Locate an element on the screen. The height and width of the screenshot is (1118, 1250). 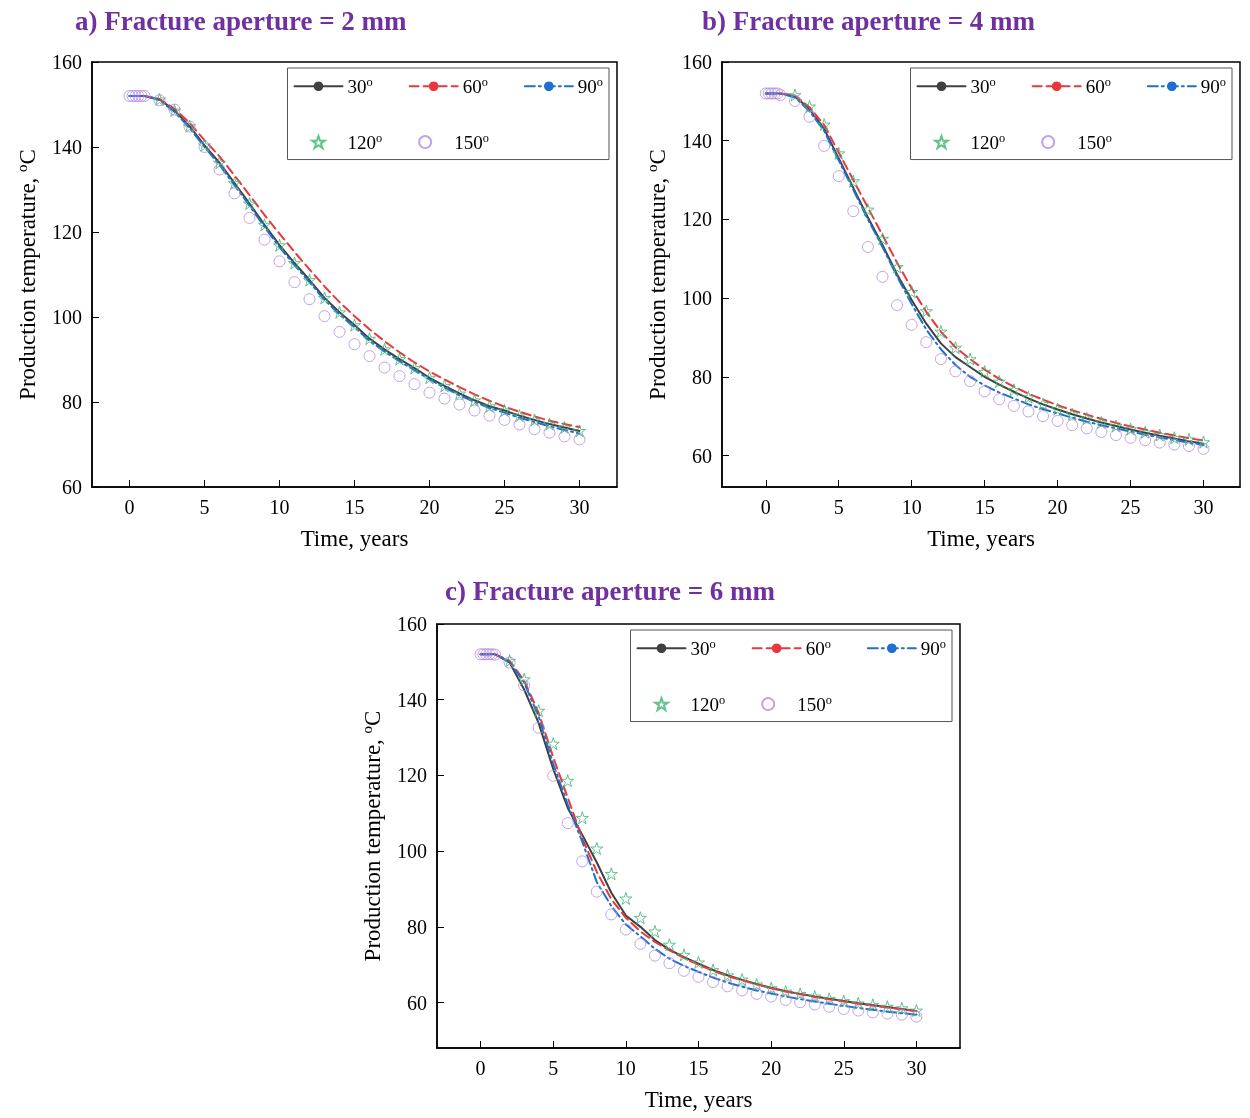
y-axis-title: Production temperature, oC is located at coordinates (372, 836).